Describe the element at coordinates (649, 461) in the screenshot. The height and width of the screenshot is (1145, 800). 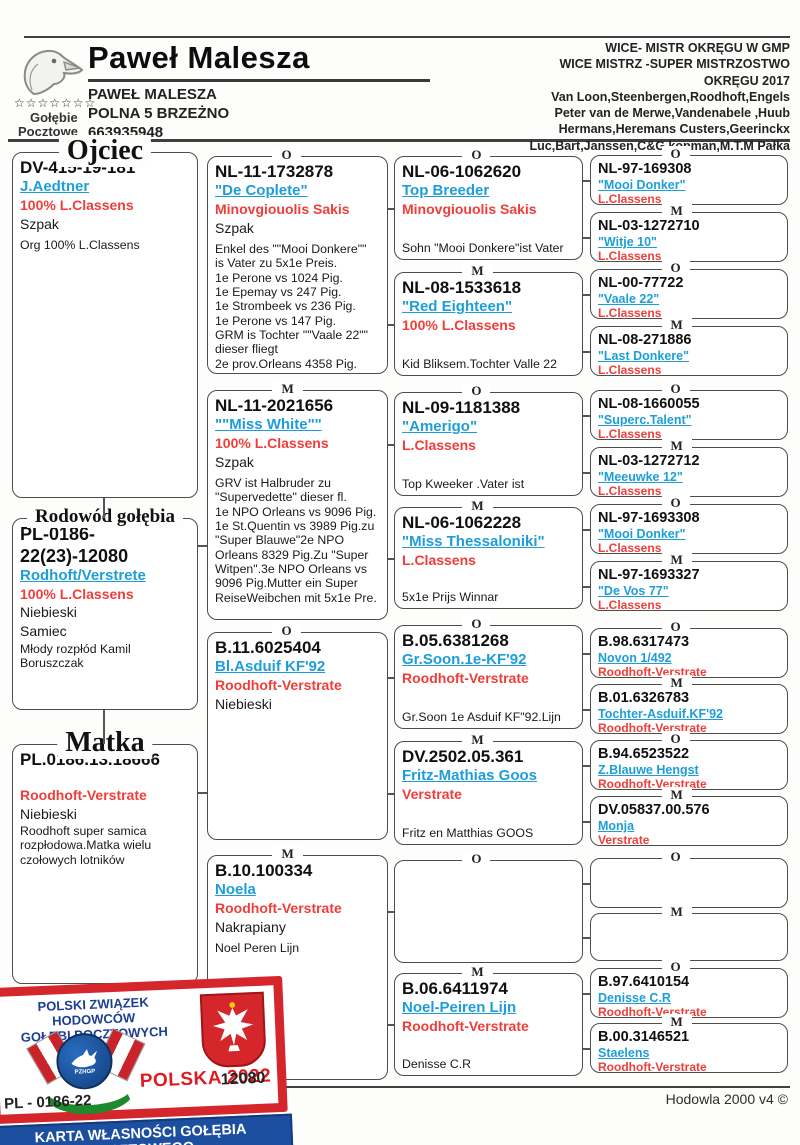
I see `ring-number: NL-03-1272712` at that location.